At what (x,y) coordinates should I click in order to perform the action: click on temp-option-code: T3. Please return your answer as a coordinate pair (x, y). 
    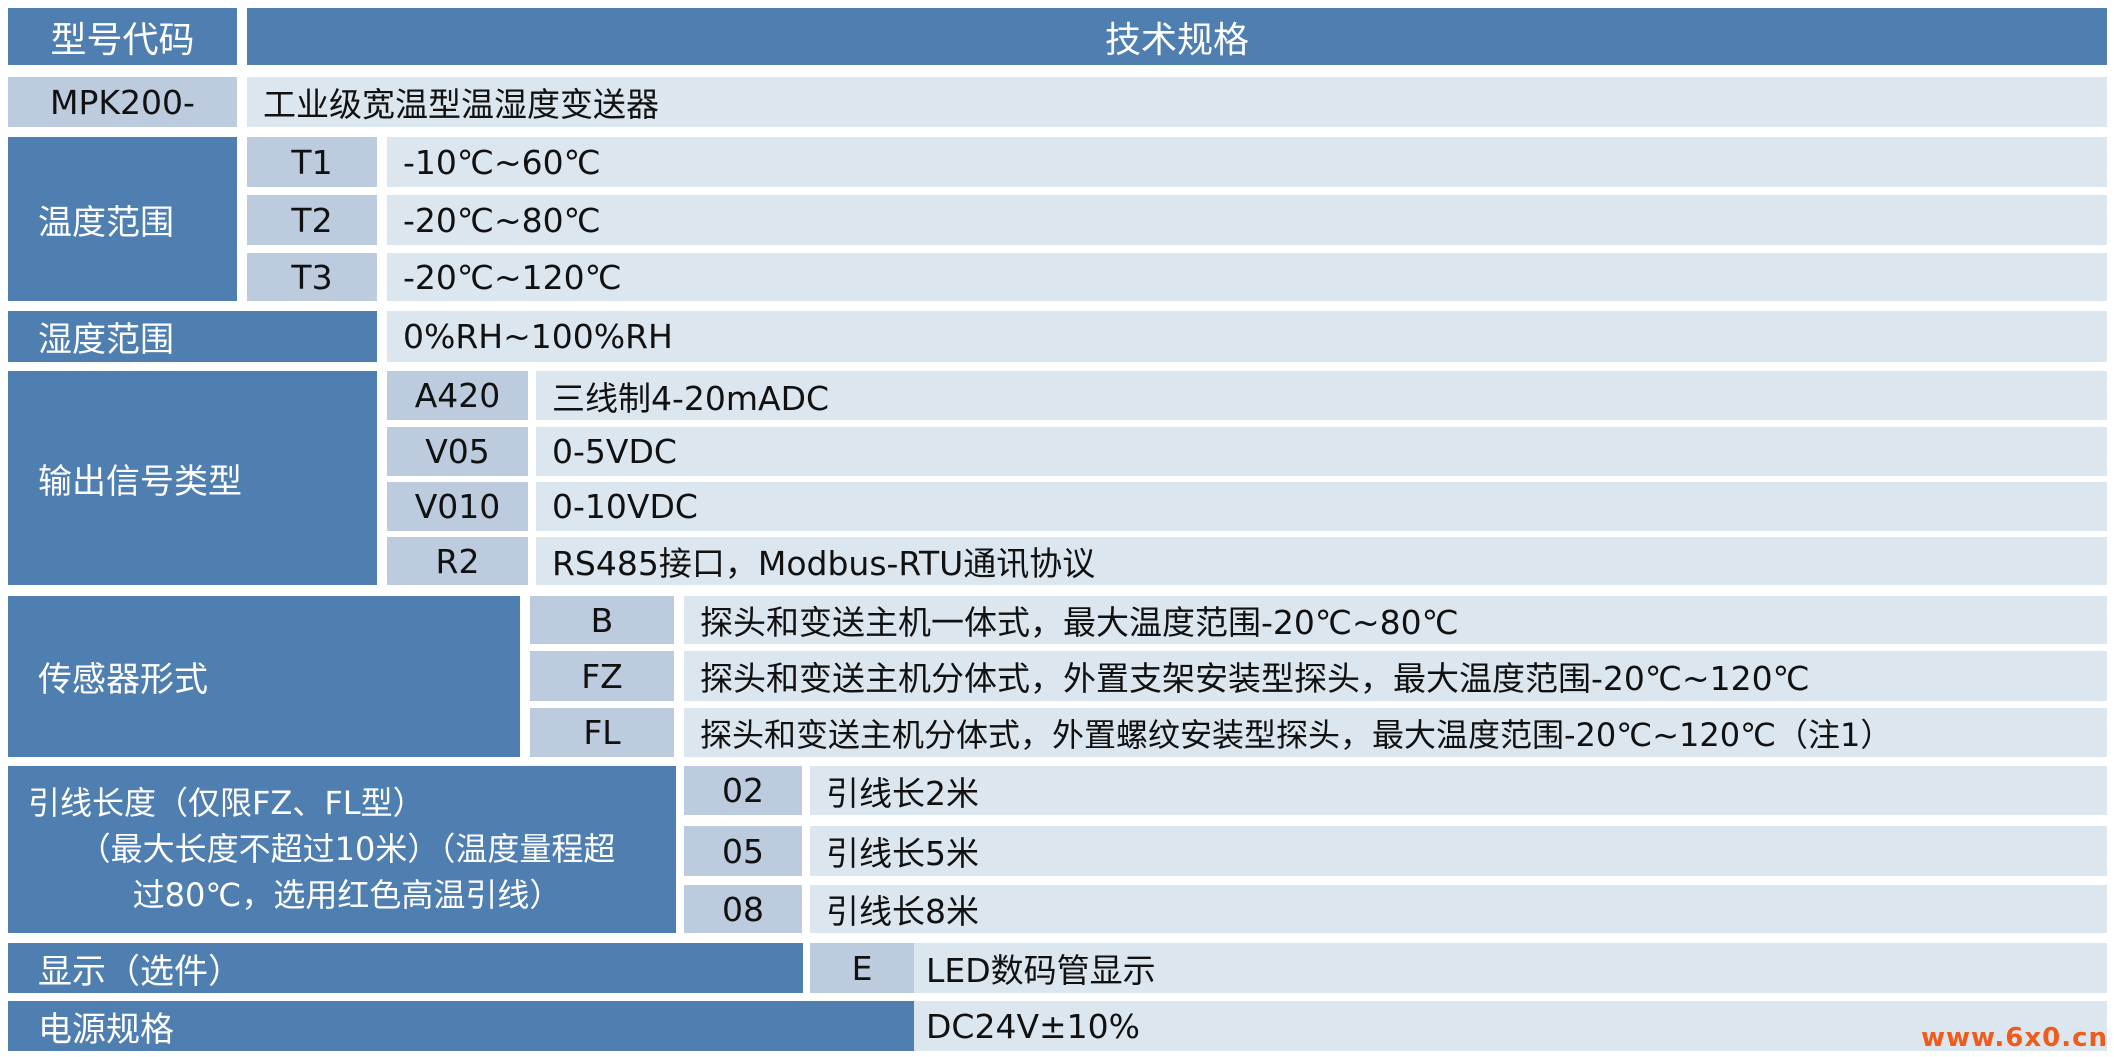
    Looking at the image, I should click on (312, 277).